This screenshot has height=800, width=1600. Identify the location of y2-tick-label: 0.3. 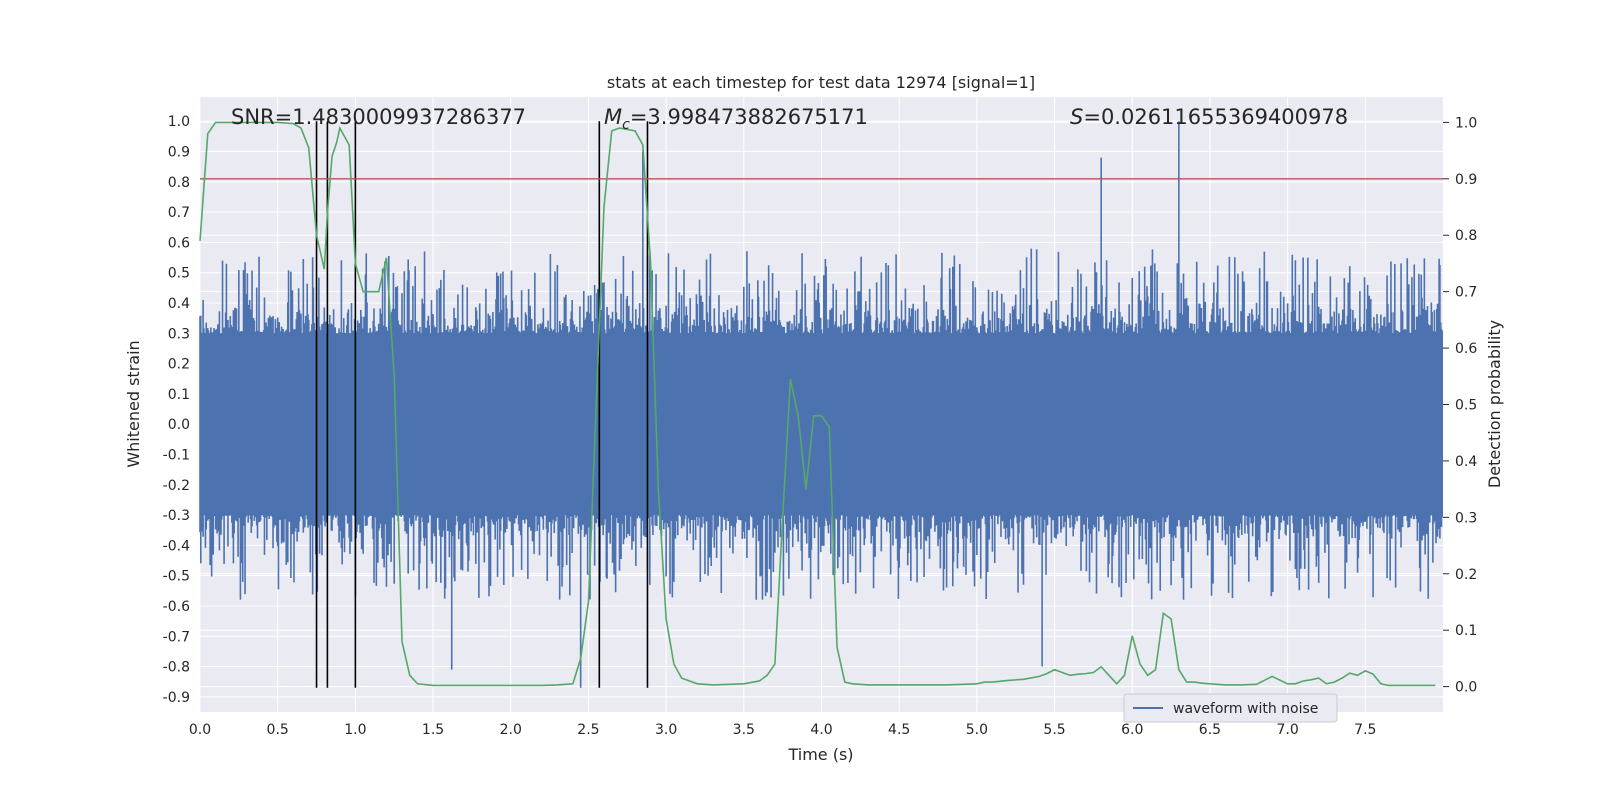
(1466, 518).